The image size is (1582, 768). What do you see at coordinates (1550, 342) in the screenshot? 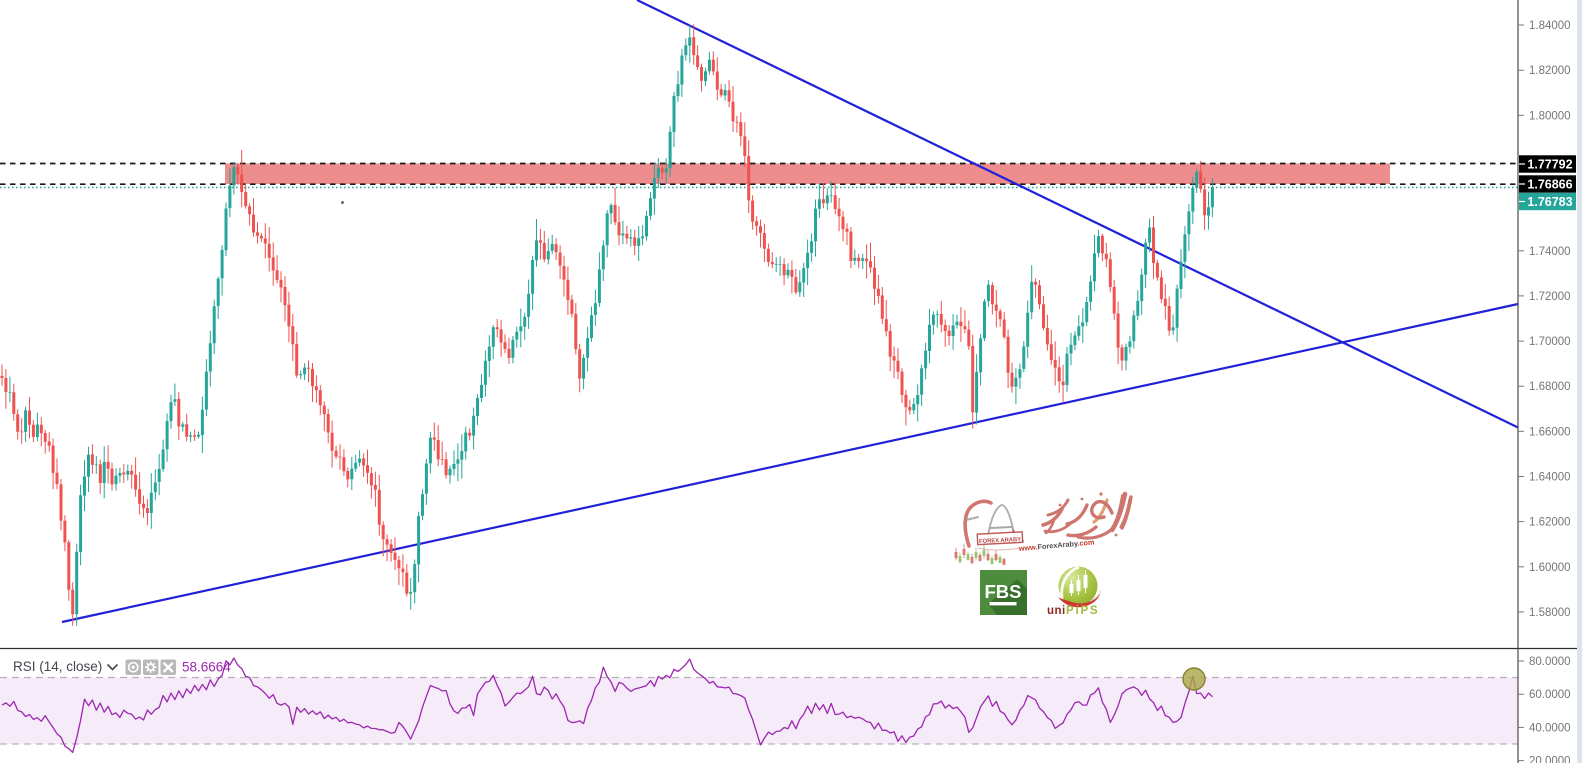
I see `svg-text: 1.70000` at bounding box center [1550, 342].